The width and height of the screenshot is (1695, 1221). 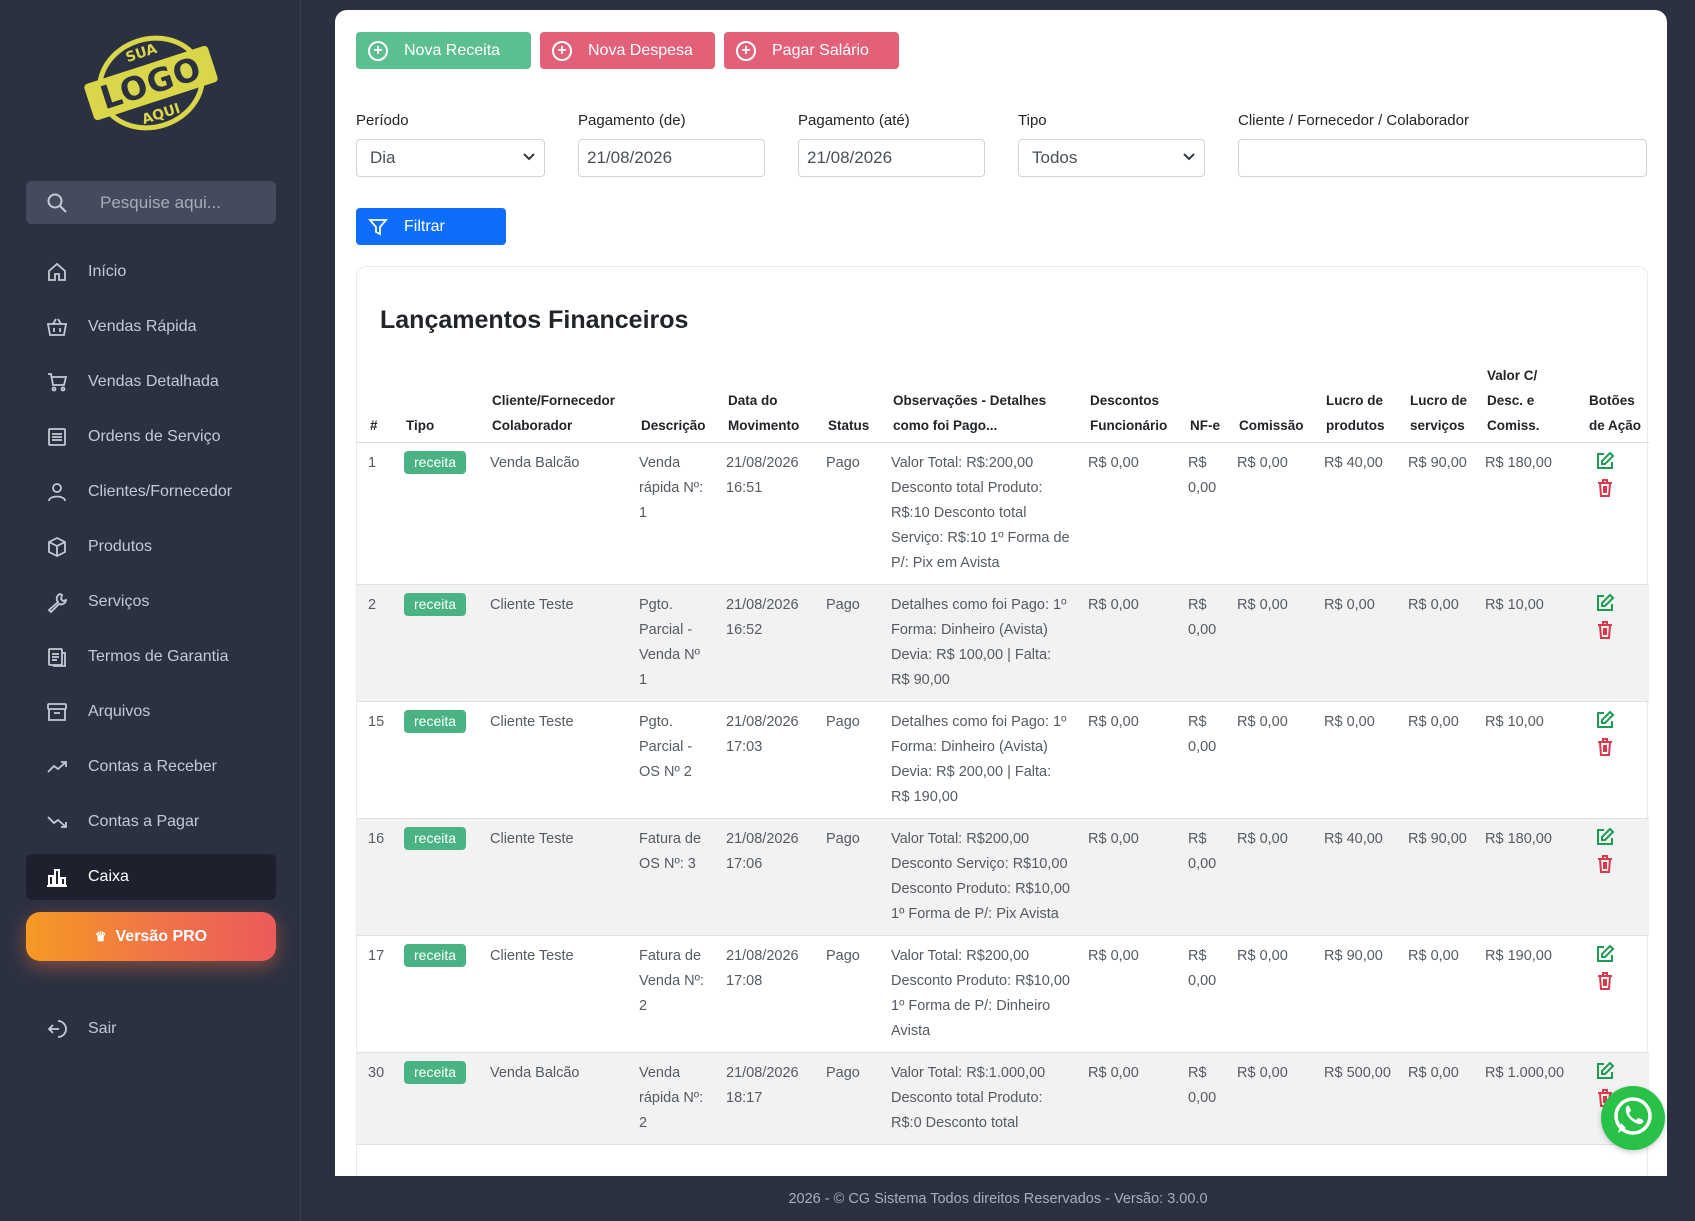 I want to click on column-header: Descontos Funcionário, so click(x=1127, y=403).